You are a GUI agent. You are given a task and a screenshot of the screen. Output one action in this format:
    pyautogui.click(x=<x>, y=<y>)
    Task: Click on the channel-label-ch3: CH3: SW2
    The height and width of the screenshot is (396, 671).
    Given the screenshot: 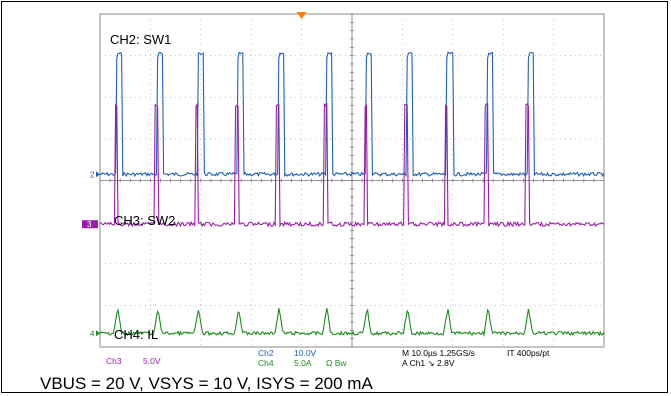 What is the action you would take?
    pyautogui.click(x=144, y=220)
    